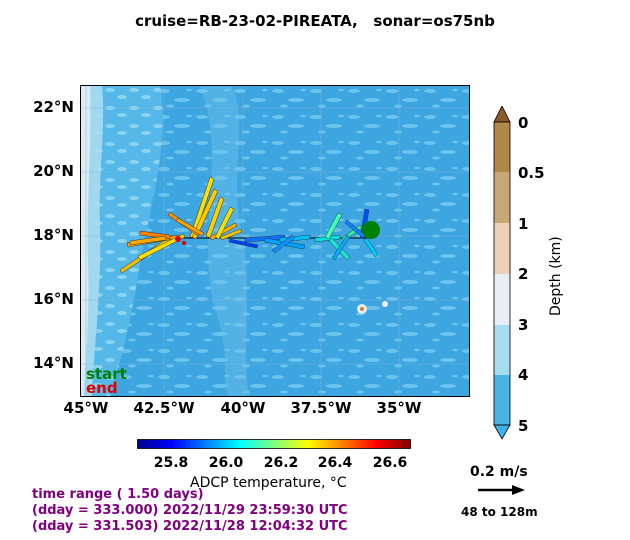 This screenshot has height=540, width=630. I want to click on depth-colorbar, so click(502, 273).